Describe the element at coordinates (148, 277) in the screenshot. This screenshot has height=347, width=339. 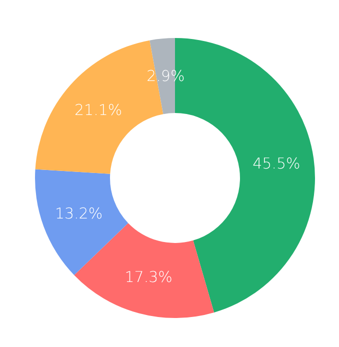
I see `data-label: 17.3%` at that location.